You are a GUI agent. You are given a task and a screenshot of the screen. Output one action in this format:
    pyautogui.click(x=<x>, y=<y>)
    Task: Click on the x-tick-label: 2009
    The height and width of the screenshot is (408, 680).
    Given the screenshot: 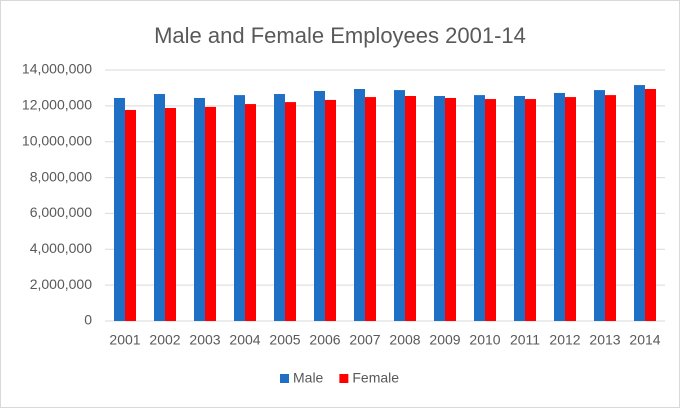 What is the action you would take?
    pyautogui.click(x=444, y=340)
    